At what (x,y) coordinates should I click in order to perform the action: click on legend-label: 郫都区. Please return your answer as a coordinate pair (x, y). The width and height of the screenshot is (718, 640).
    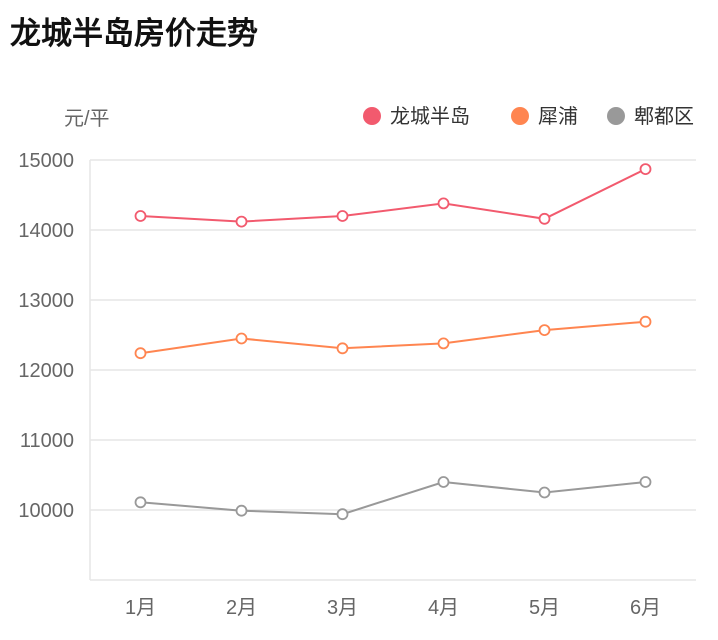
    Looking at the image, I should click on (664, 116).